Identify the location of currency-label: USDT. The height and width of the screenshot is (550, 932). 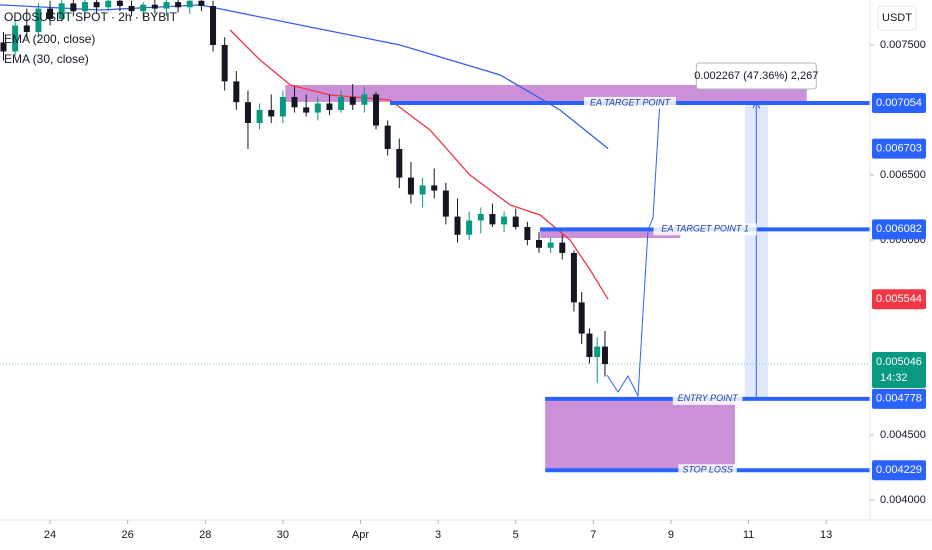
(897, 18).